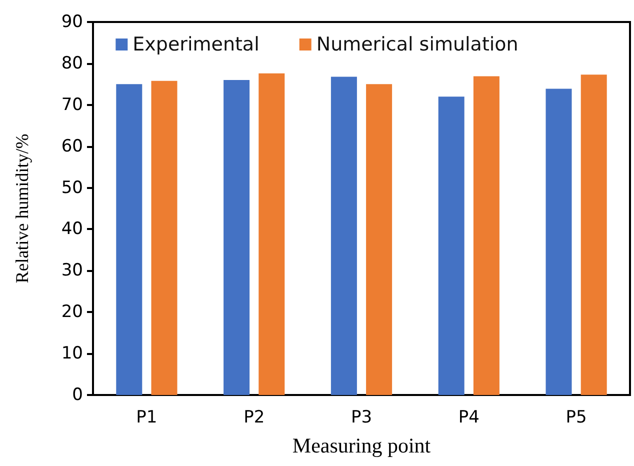 This screenshot has height=466, width=634. What do you see at coordinates (72, 270) in the screenshot?
I see `y-tick-label: 30` at bounding box center [72, 270].